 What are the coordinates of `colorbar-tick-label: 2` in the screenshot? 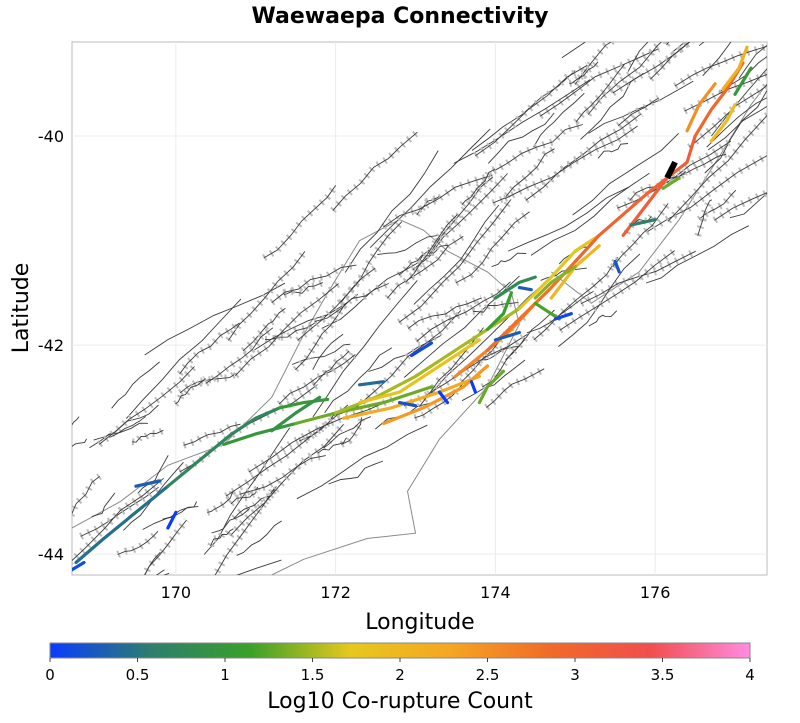 It's located at (400, 675).